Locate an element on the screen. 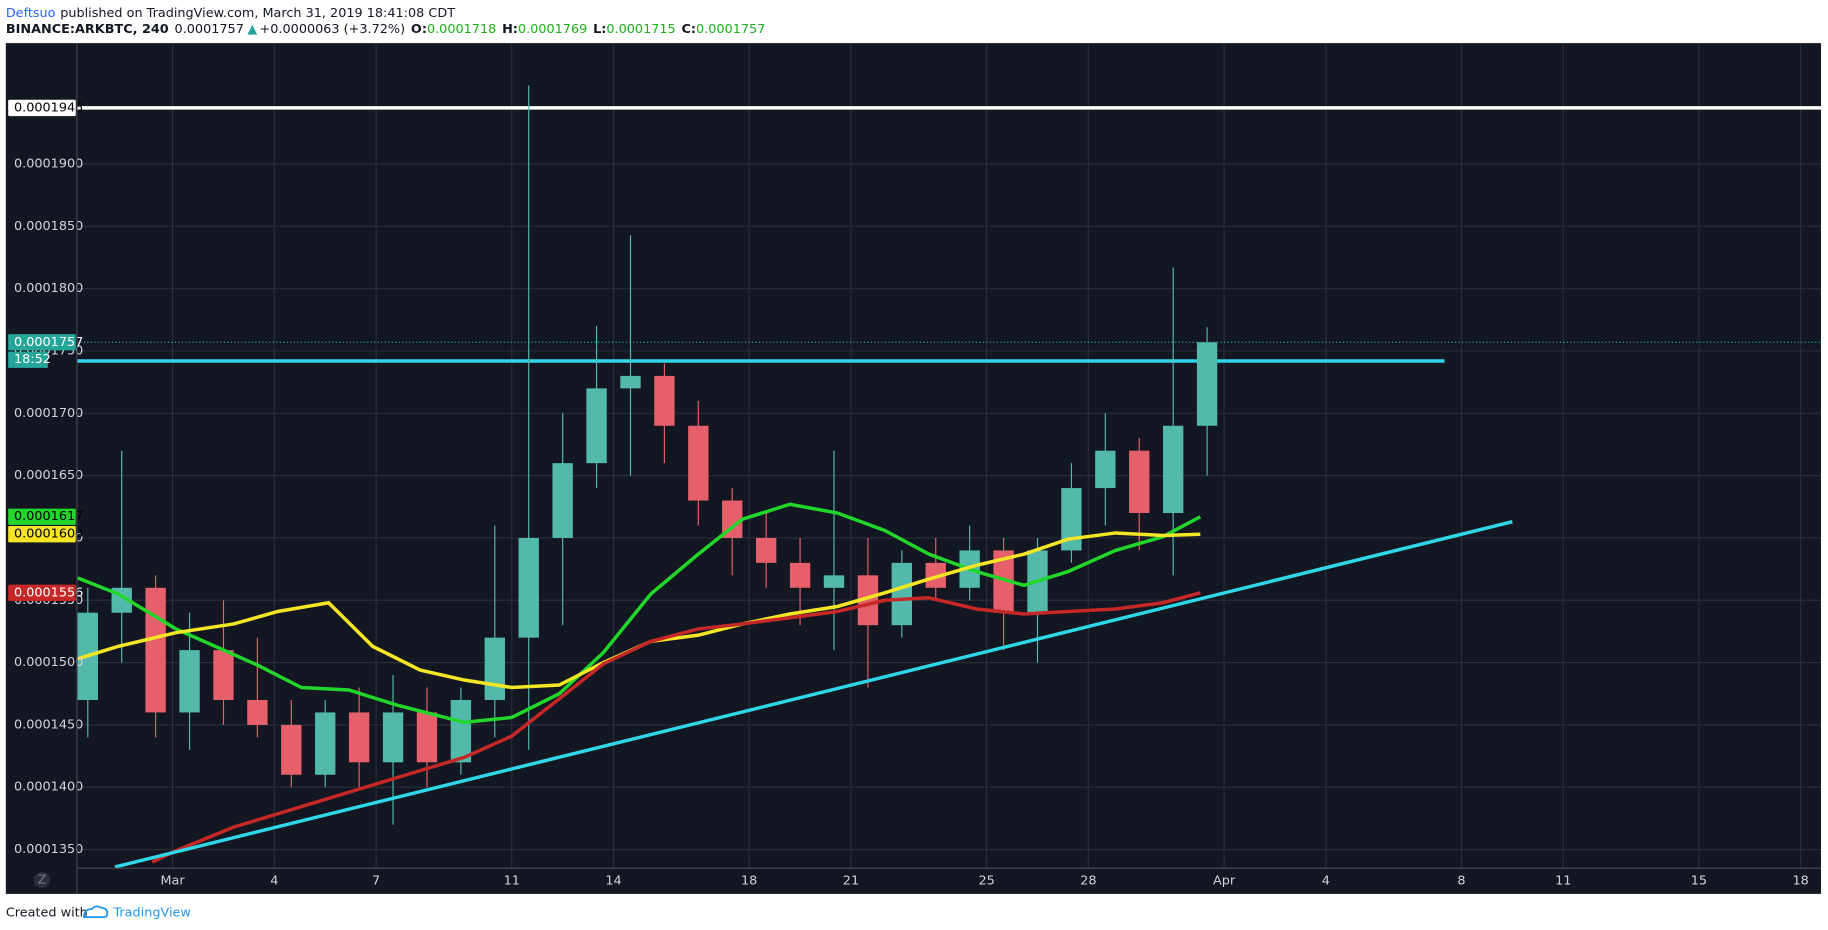  price-badge-label: 0.0001603 is located at coordinates (48, 534).